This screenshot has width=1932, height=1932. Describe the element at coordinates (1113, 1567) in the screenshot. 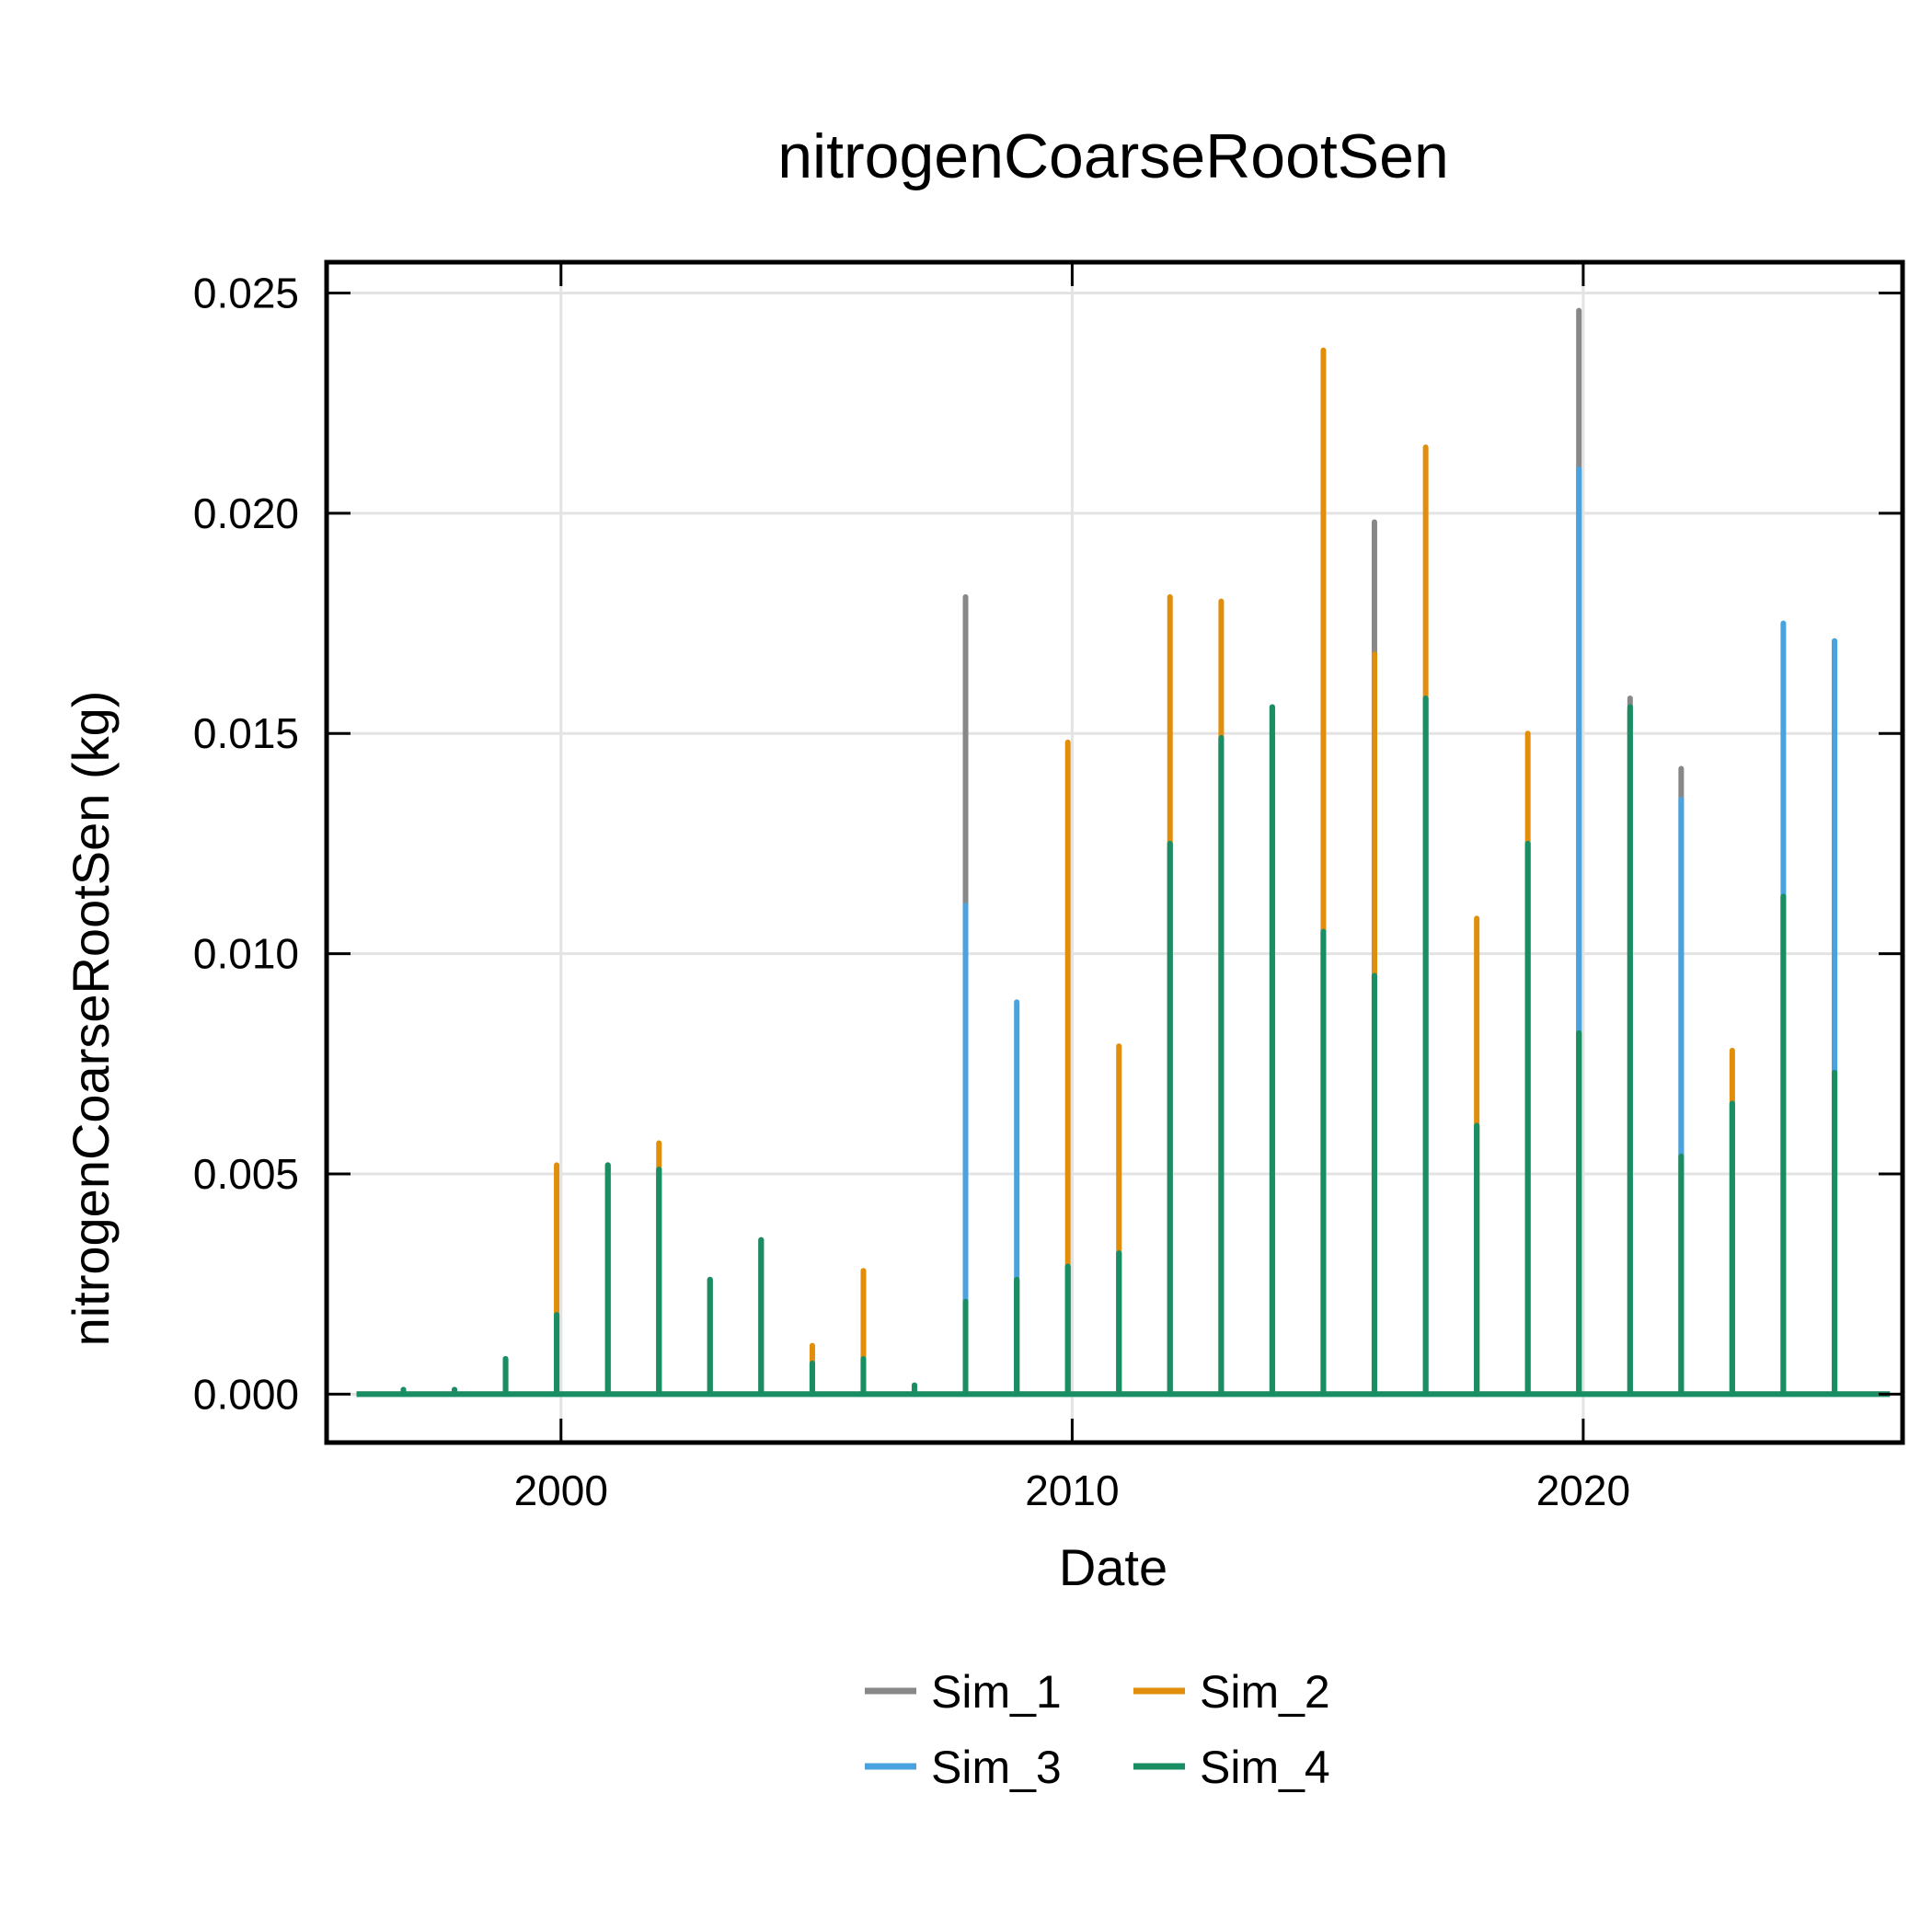

I see `x-axis-label: Date` at that location.